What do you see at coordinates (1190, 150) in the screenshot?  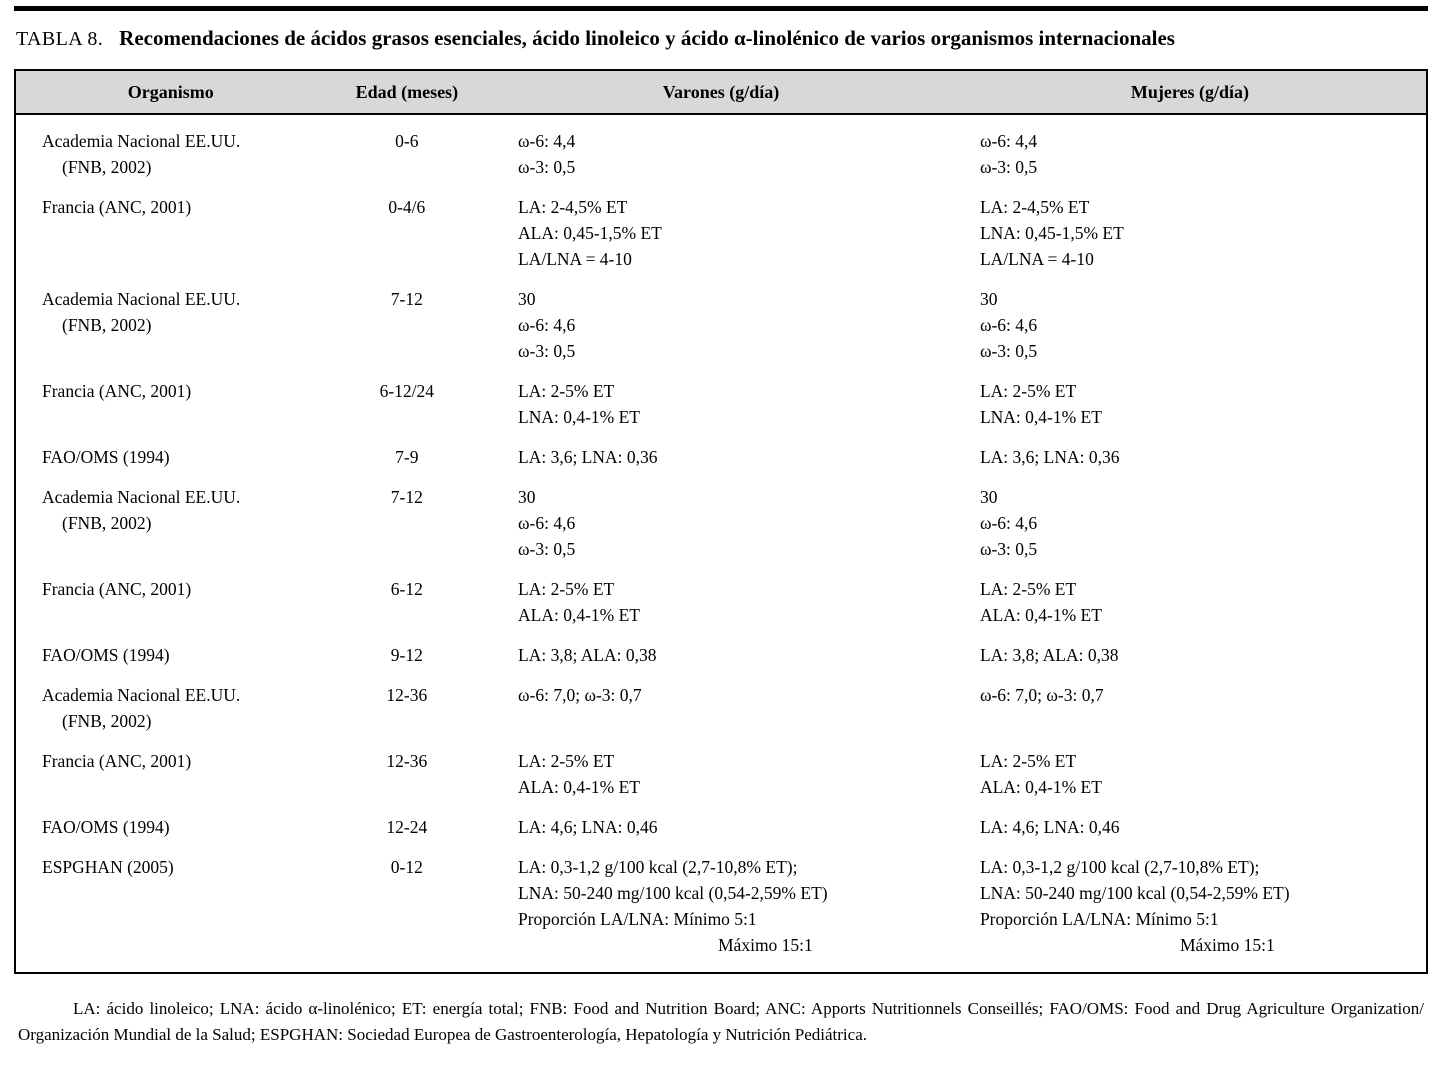 I see `mujeres-cell: ω-6: 4,4 ω-3: 0,5` at bounding box center [1190, 150].